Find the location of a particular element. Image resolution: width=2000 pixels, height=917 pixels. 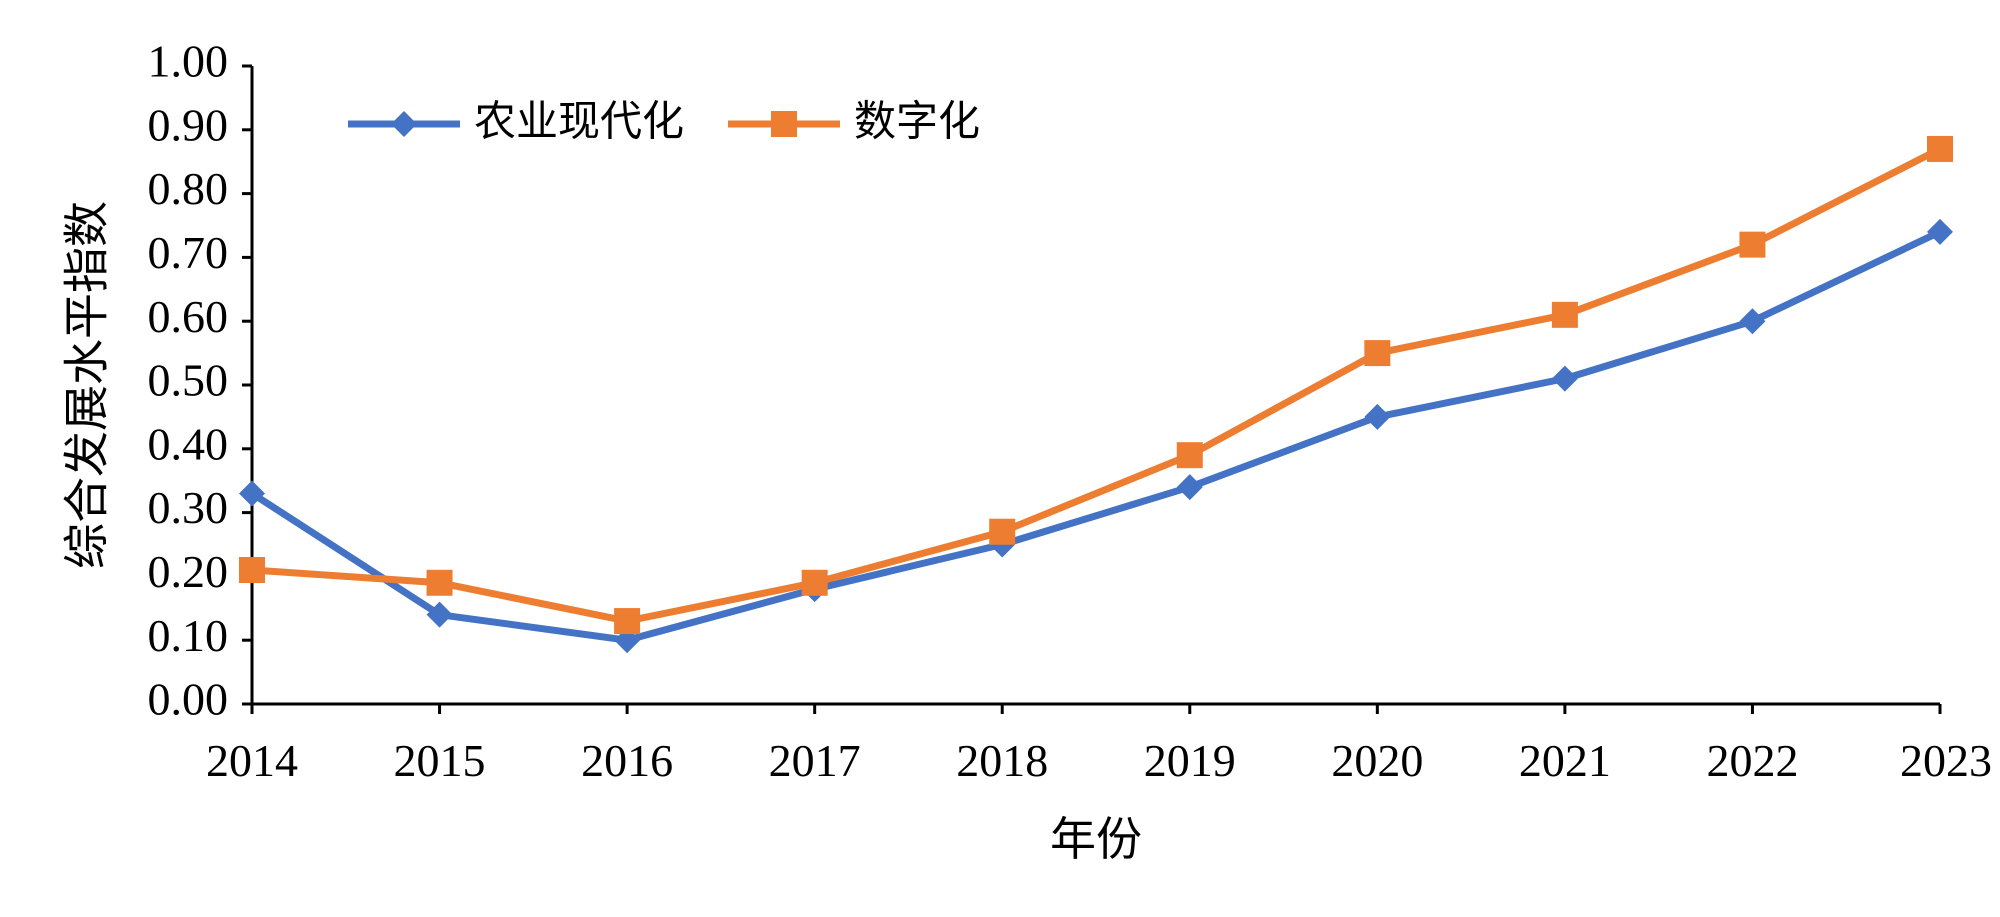

legend-item: 数字化 is located at coordinates (854, 121).